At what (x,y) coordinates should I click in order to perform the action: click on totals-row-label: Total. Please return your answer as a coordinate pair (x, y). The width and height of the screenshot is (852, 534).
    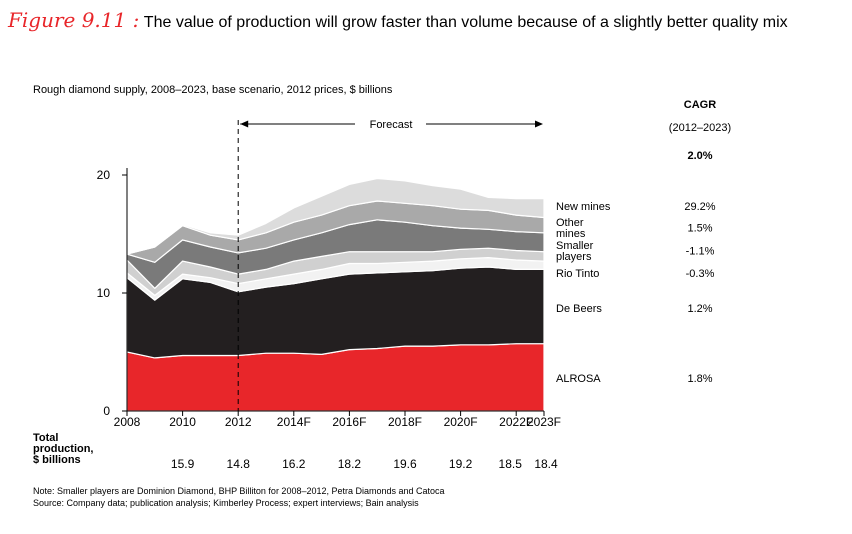
    Looking at the image, I should click on (45, 438).